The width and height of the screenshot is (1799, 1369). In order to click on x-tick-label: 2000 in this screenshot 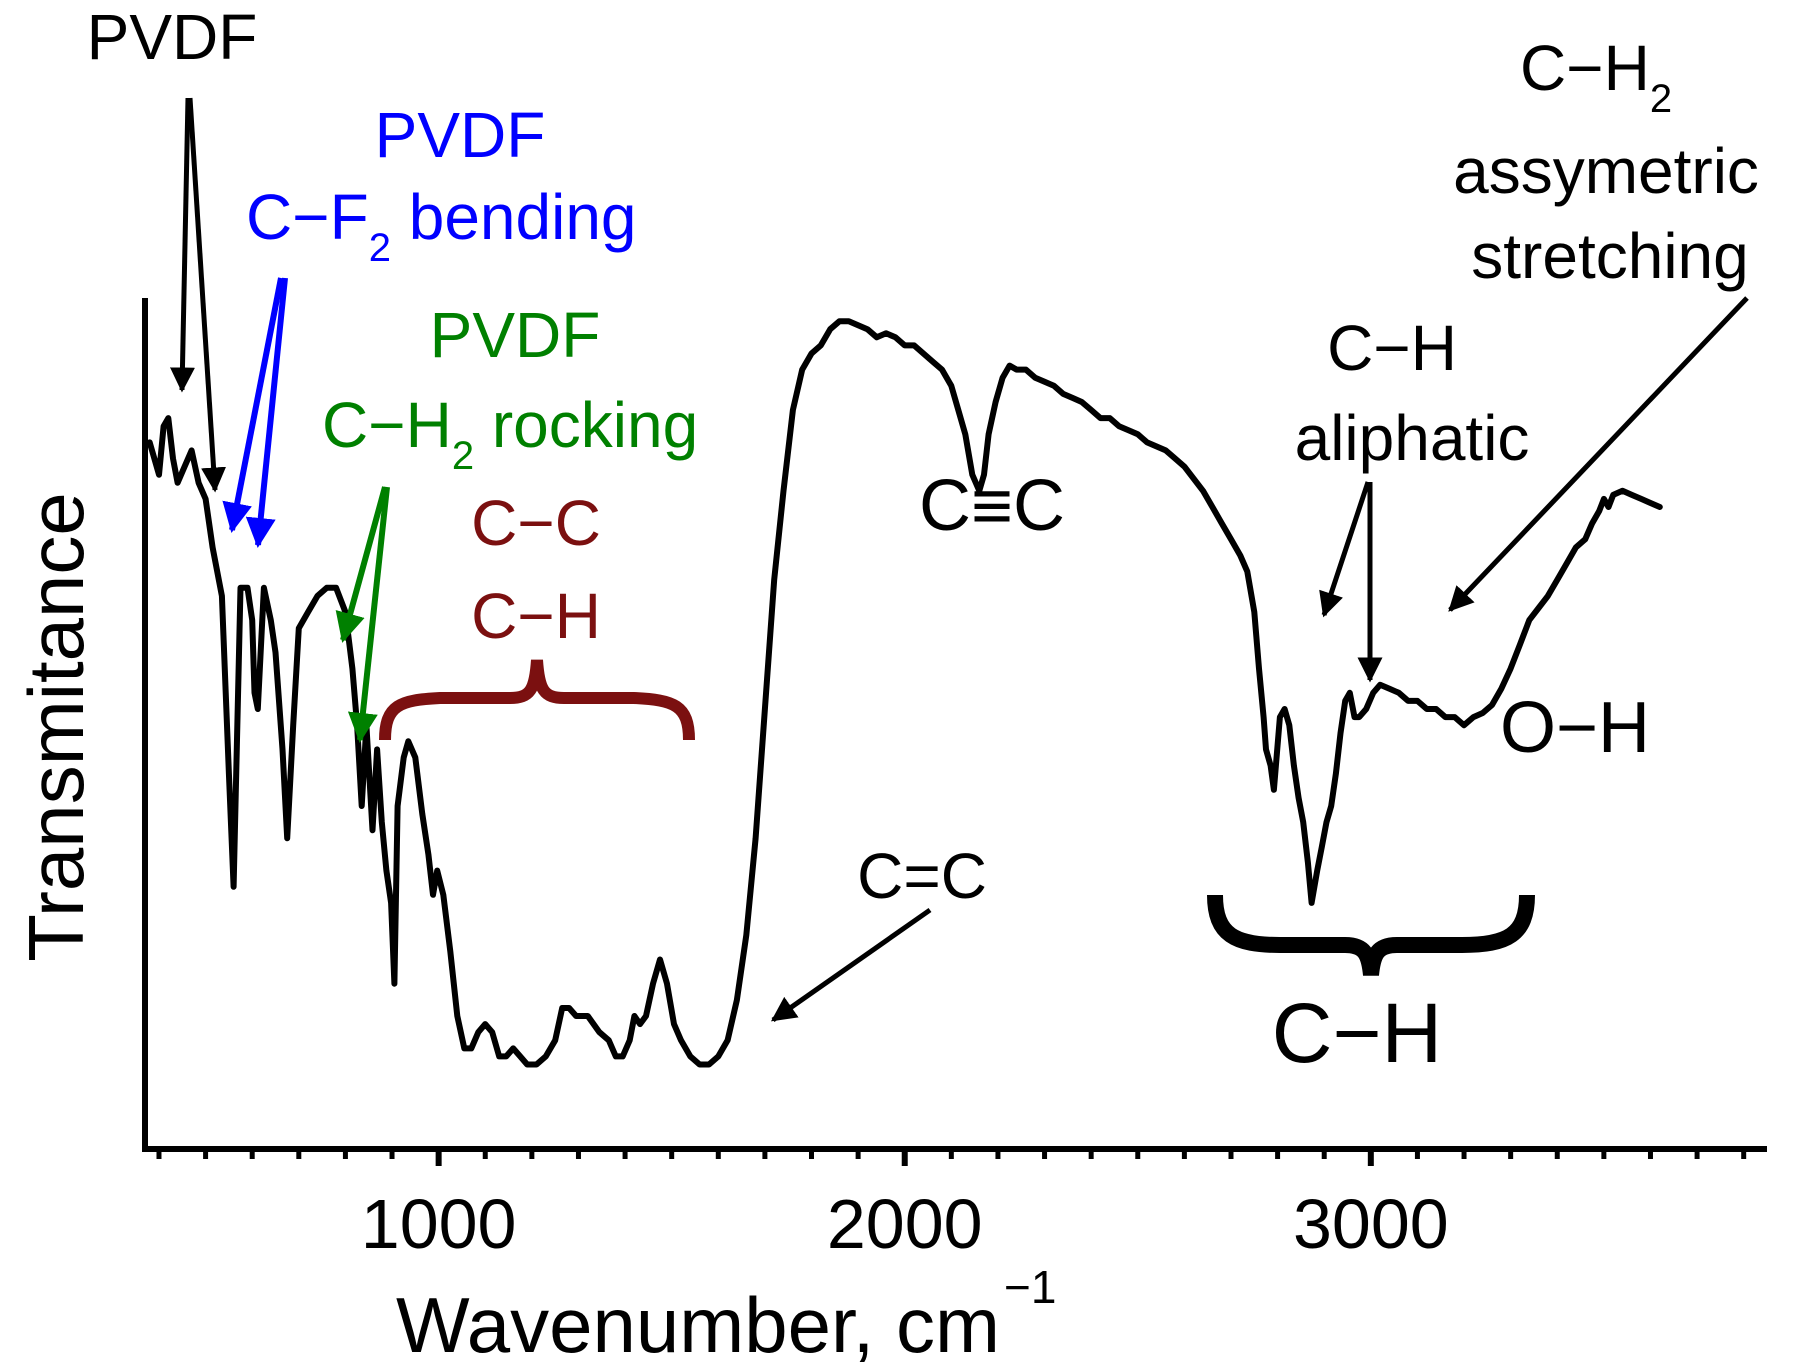, I will do `click(905, 1224)`.